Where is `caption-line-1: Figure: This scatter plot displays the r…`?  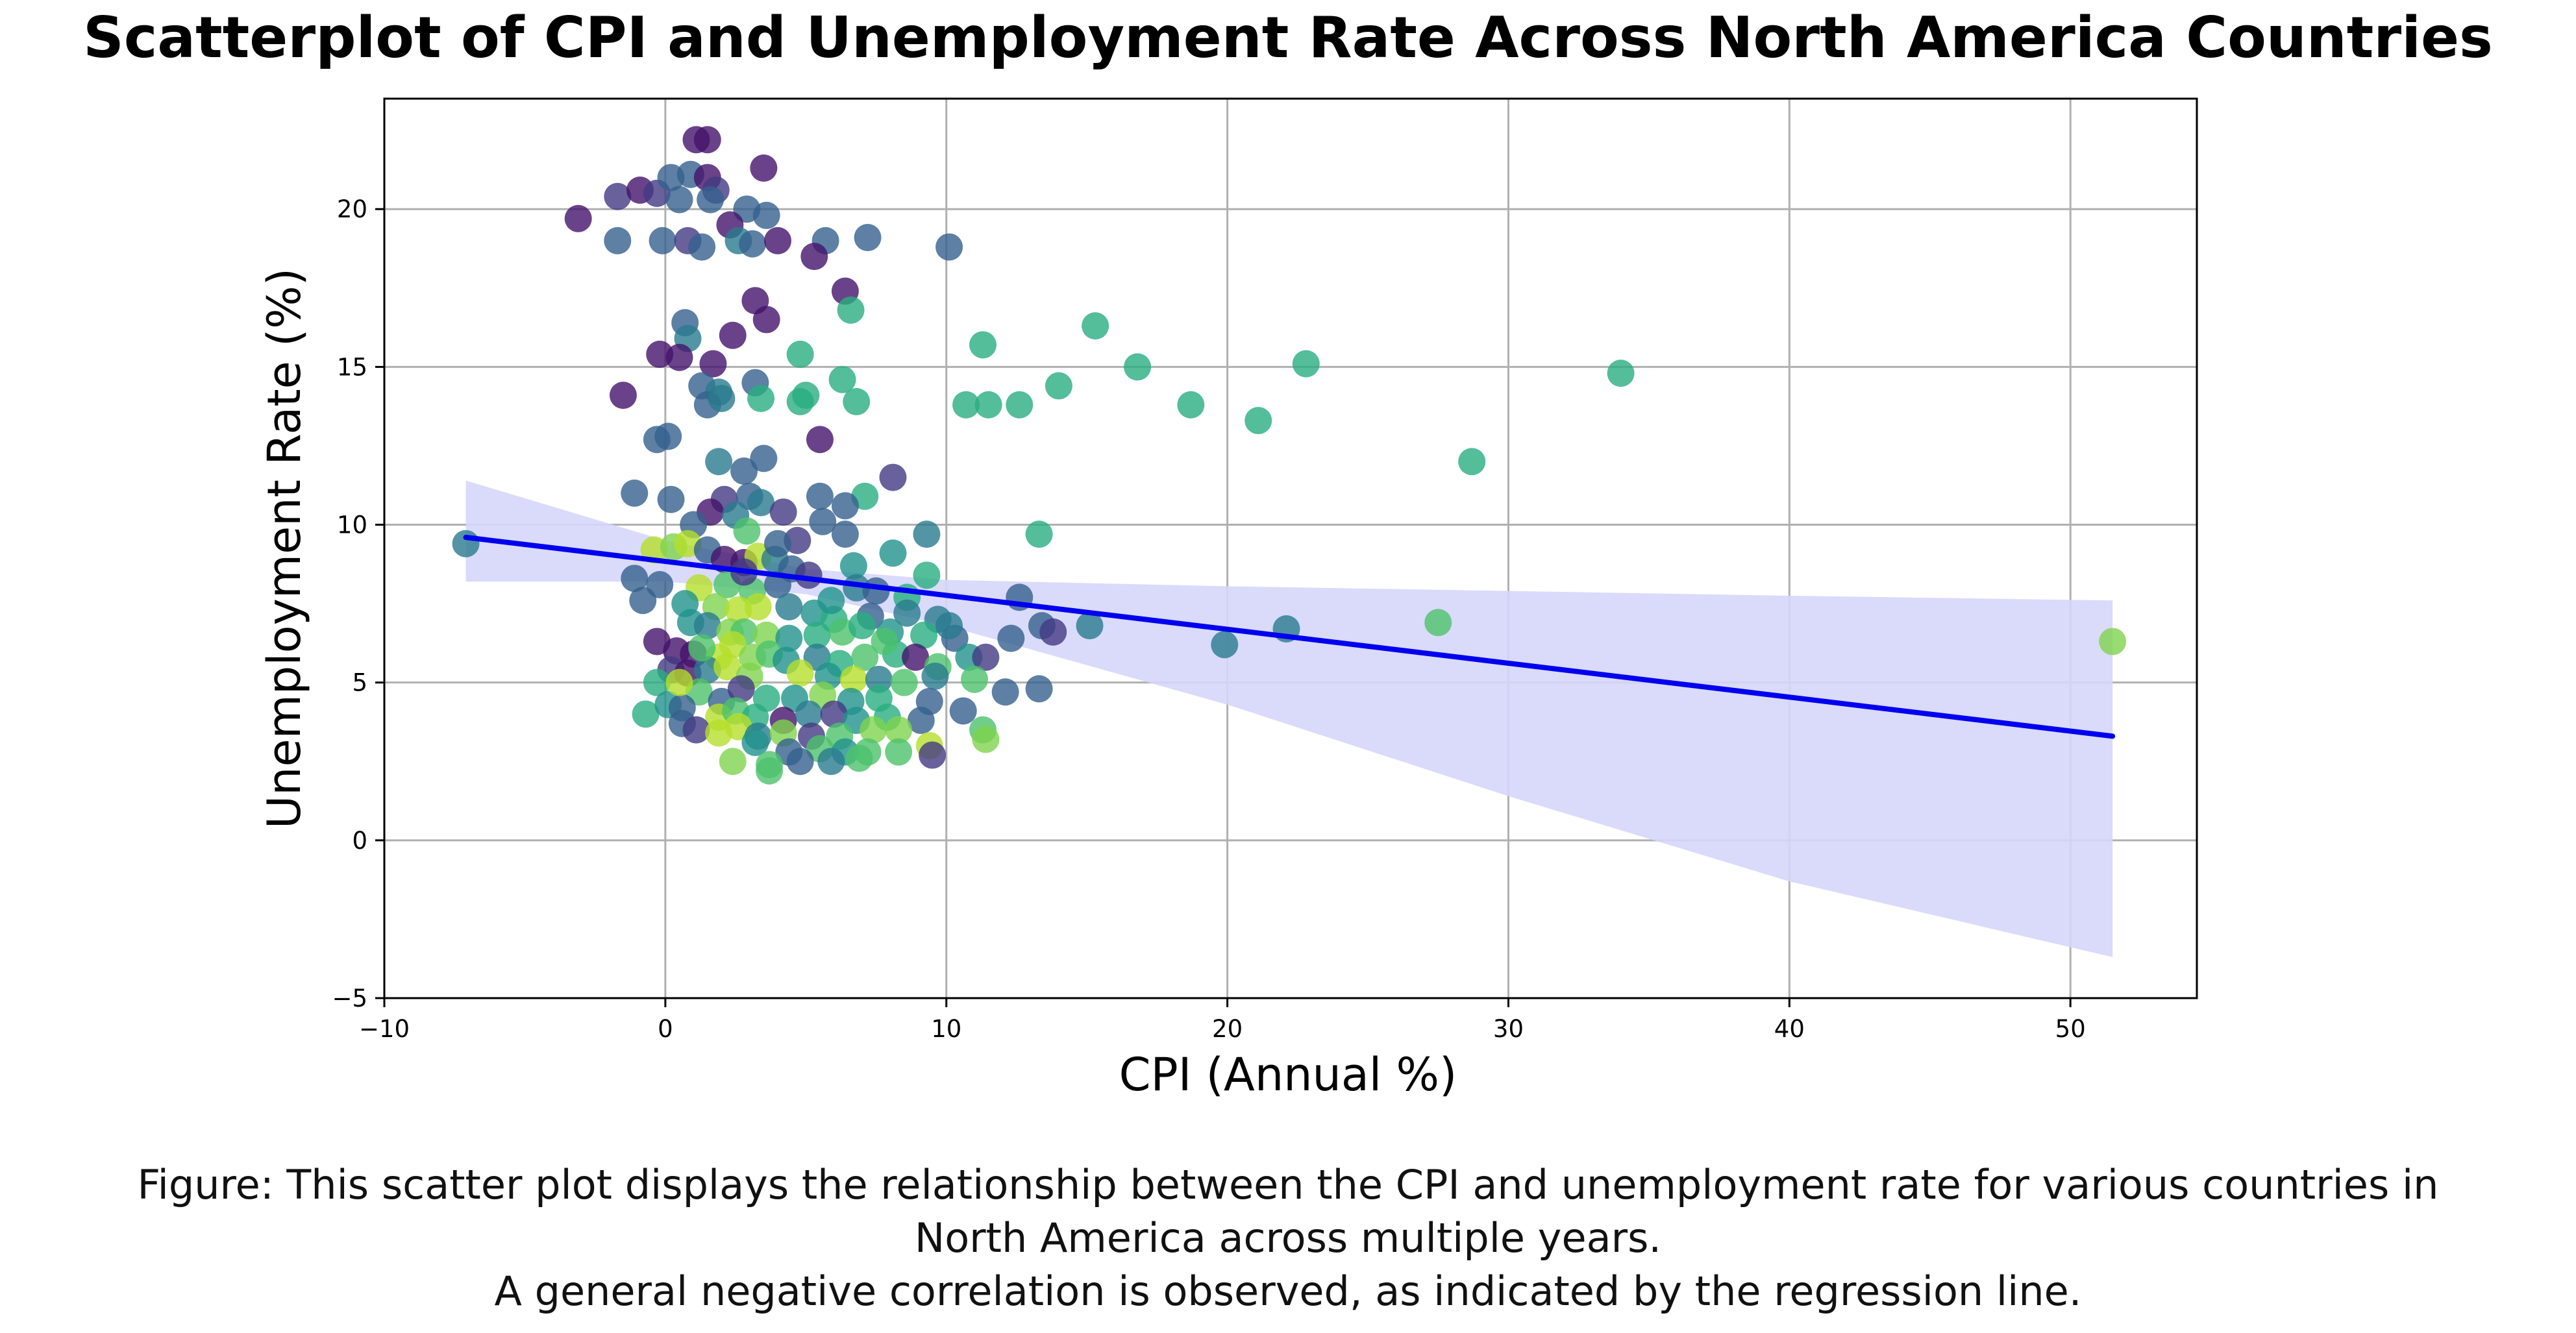
caption-line-1: Figure: This scatter plot displays the r… is located at coordinates (1288, 1184).